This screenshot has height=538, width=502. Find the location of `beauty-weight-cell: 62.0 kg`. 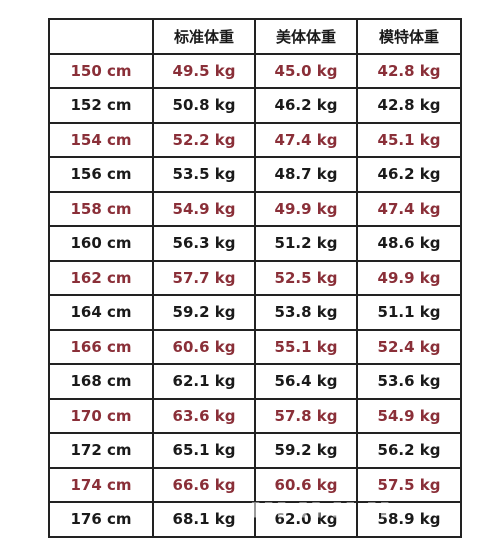

beauty-weight-cell: 62.0 kg is located at coordinates (306, 519).